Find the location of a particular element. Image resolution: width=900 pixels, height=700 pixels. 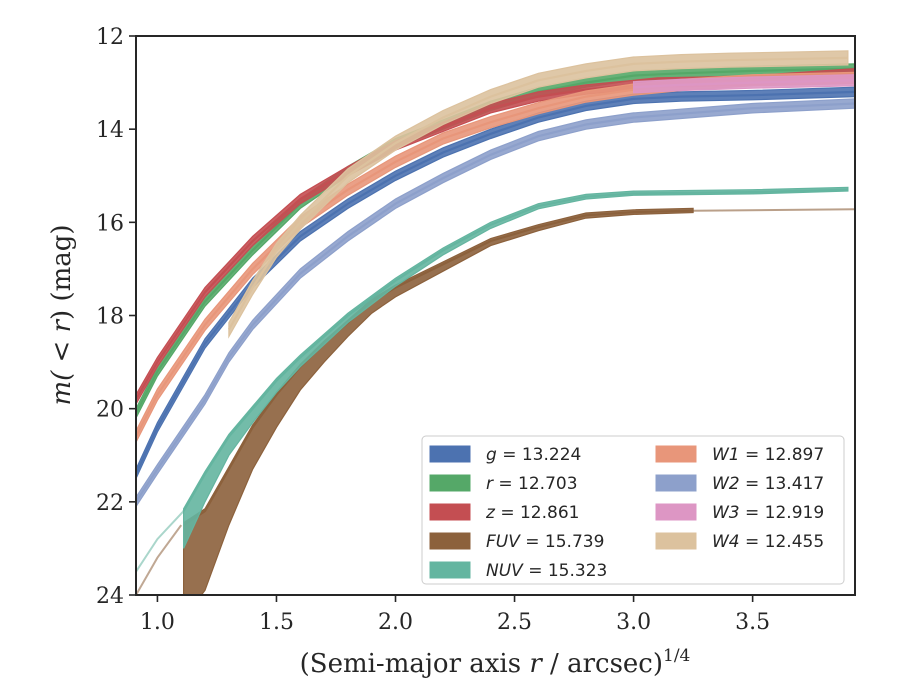

y-axis-label-main: m( is located at coordinates (62, 388).